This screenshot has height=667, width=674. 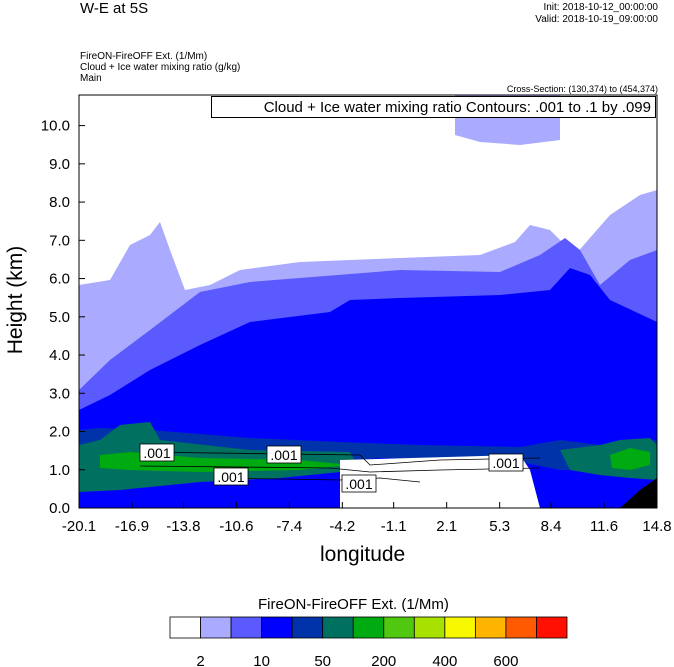 What do you see at coordinates (582, 89) in the screenshot?
I see `cross-section-label: Cross-Section: (130,374) to (454,374)` at bounding box center [582, 89].